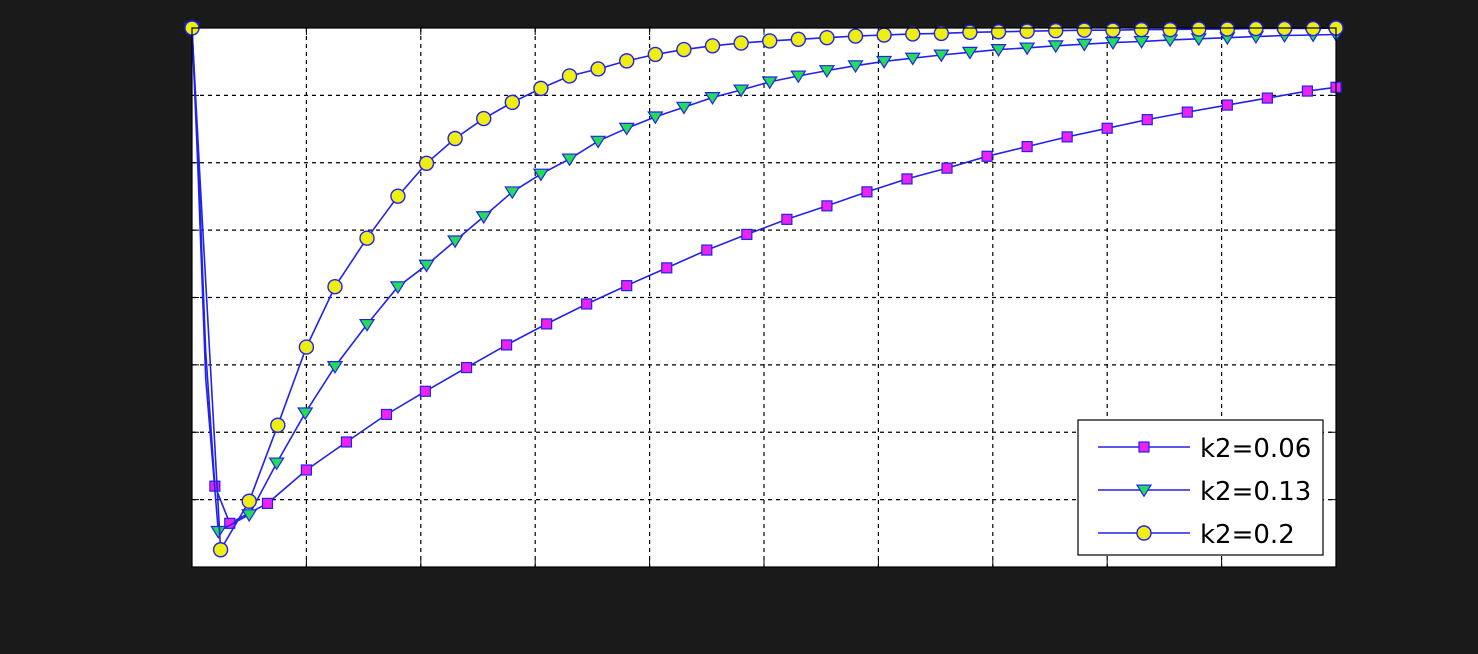 This screenshot has height=654, width=1478. I want to click on legend: k2=0.06 k2=0.13 k2=0.2, so click(1200, 487).